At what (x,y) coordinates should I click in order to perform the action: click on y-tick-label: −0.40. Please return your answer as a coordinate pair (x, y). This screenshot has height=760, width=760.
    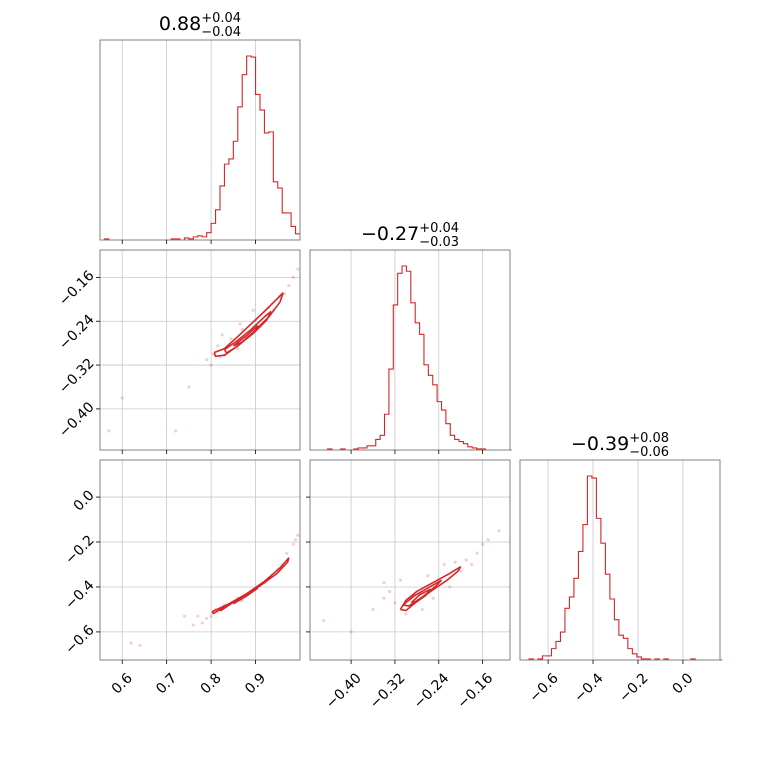
    Looking at the image, I should click on (77, 420).